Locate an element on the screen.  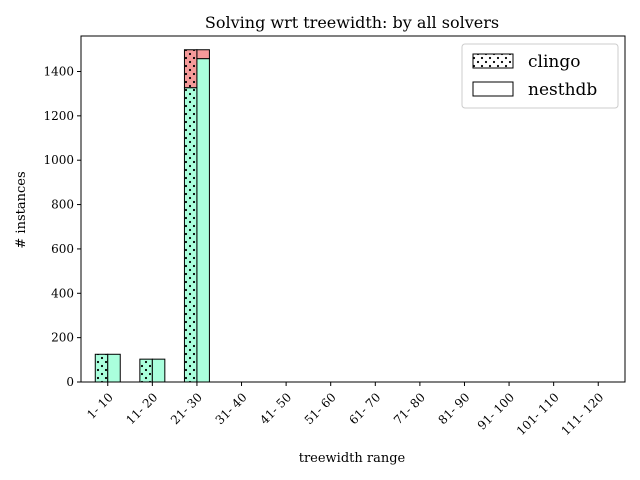
x-tick-label: 31- 40 is located at coordinates (231, 408).